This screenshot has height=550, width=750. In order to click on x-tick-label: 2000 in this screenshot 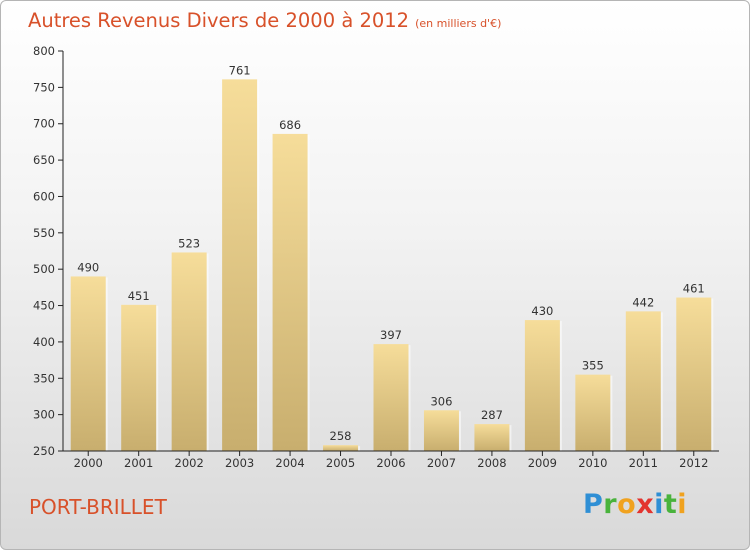, I will do `click(88, 463)`.